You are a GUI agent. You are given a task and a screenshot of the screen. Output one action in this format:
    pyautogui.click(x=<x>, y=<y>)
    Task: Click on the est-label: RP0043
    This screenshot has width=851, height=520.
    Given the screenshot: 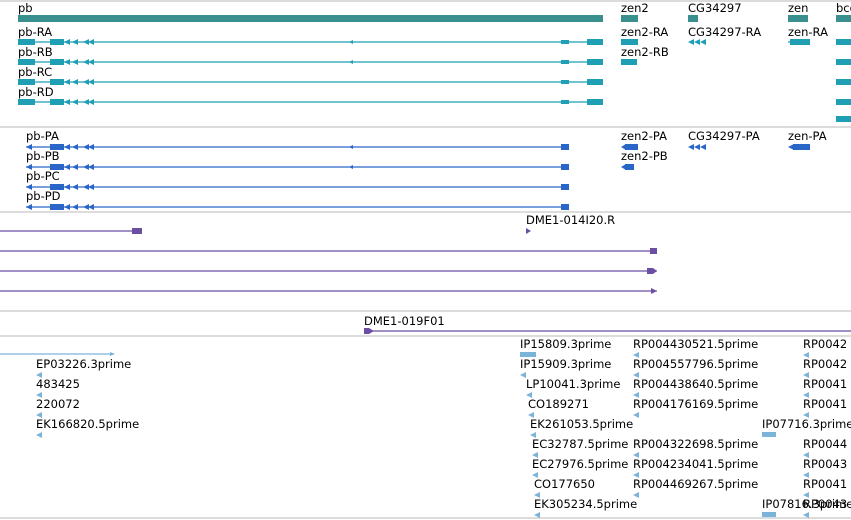 What is the action you would take?
    pyautogui.click(x=825, y=504)
    